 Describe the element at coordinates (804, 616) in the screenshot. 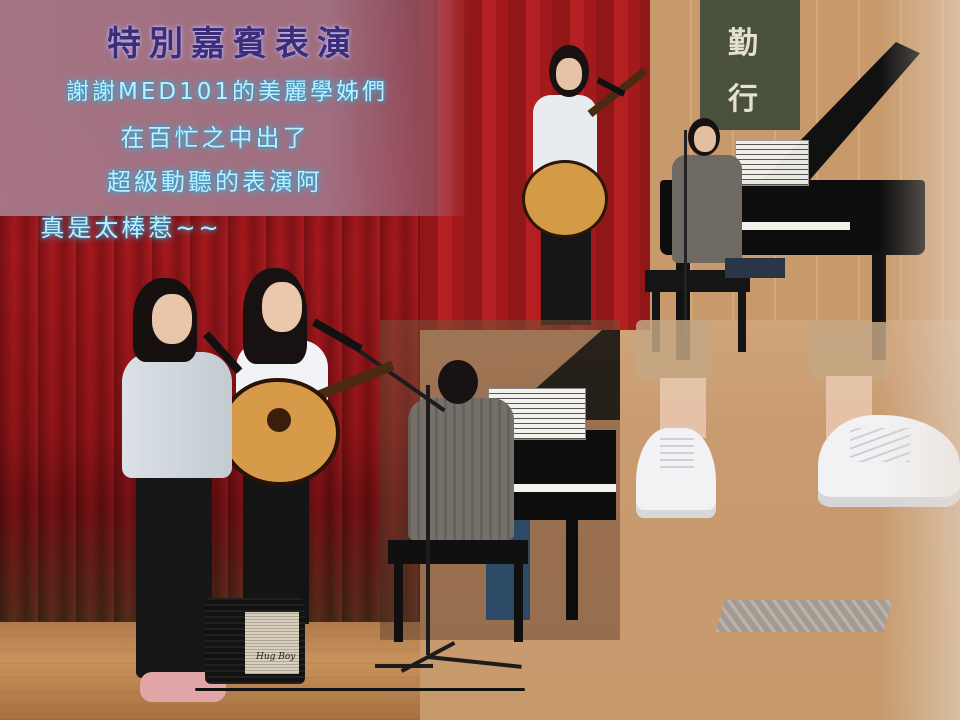

I see `floor-marker` at that location.